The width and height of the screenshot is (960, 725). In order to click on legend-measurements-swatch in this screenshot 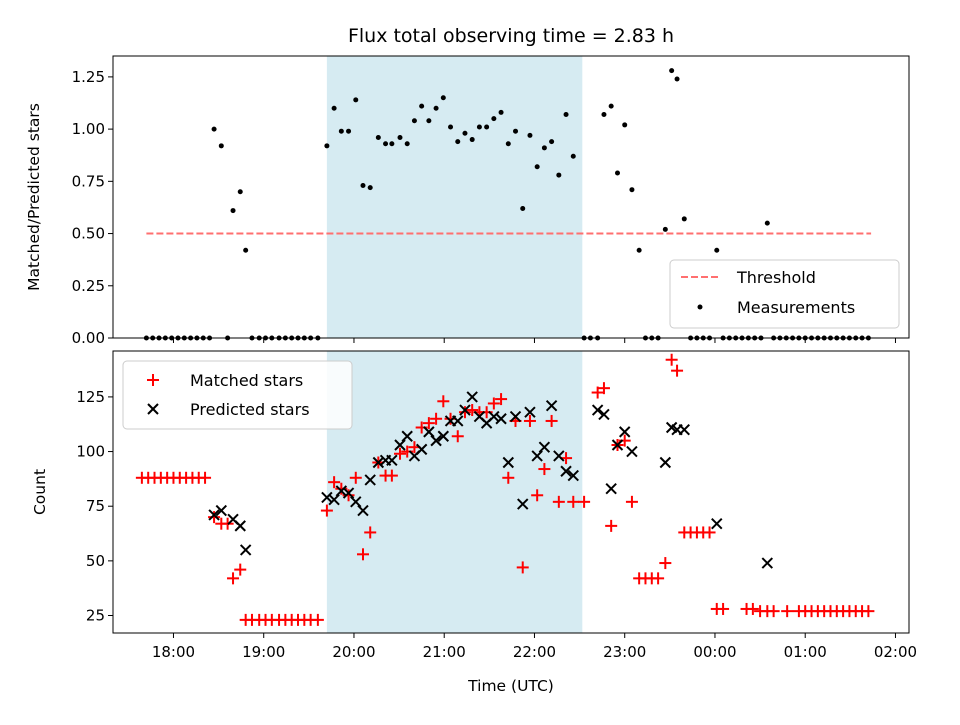, I will do `click(700, 307)`.